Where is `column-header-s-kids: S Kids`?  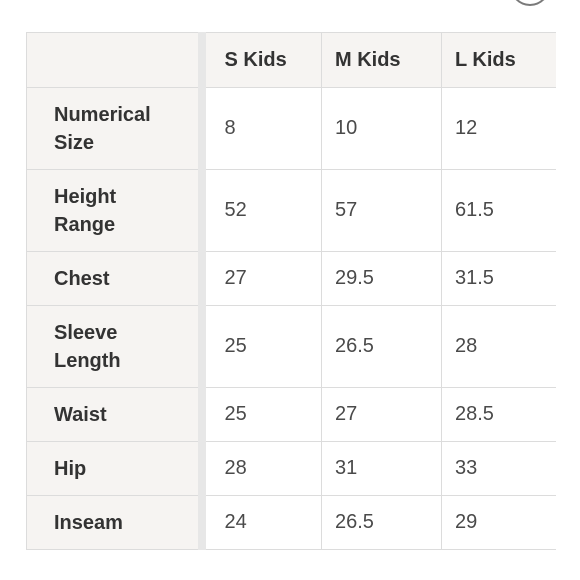 column-header-s-kids: S Kids is located at coordinates (259, 60).